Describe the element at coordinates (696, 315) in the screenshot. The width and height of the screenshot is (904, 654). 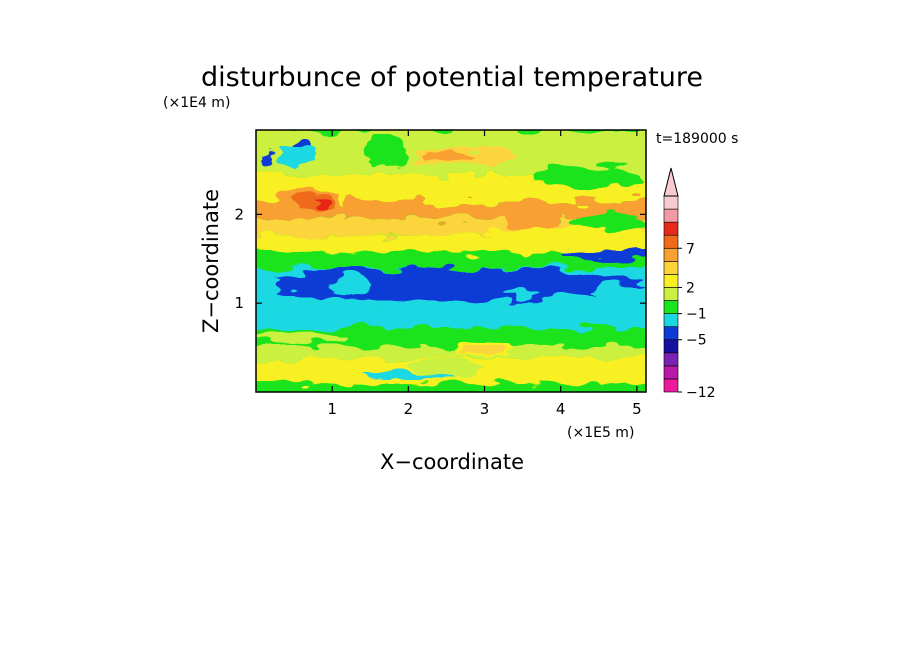
I see `colorbar-tick-label: −1` at that location.